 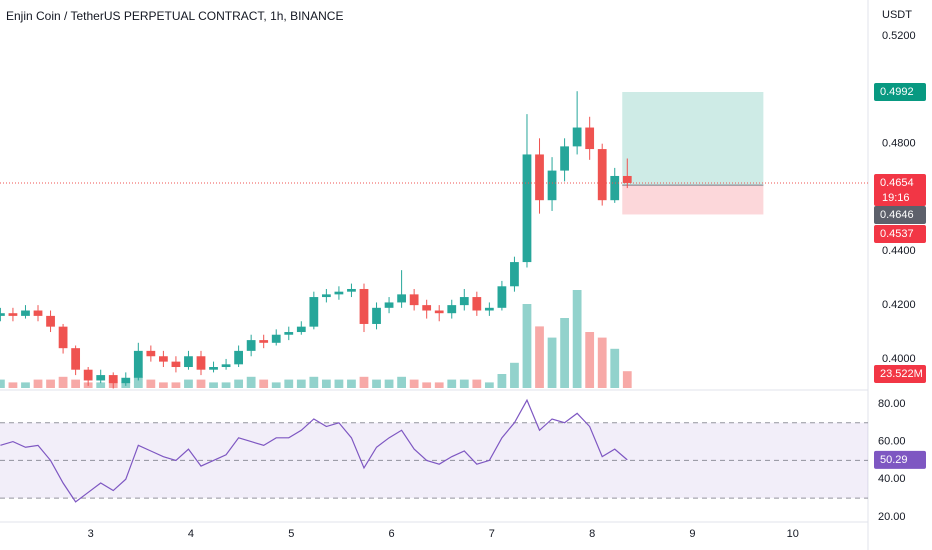 I want to click on x-tick-label: 9, so click(x=692, y=534).